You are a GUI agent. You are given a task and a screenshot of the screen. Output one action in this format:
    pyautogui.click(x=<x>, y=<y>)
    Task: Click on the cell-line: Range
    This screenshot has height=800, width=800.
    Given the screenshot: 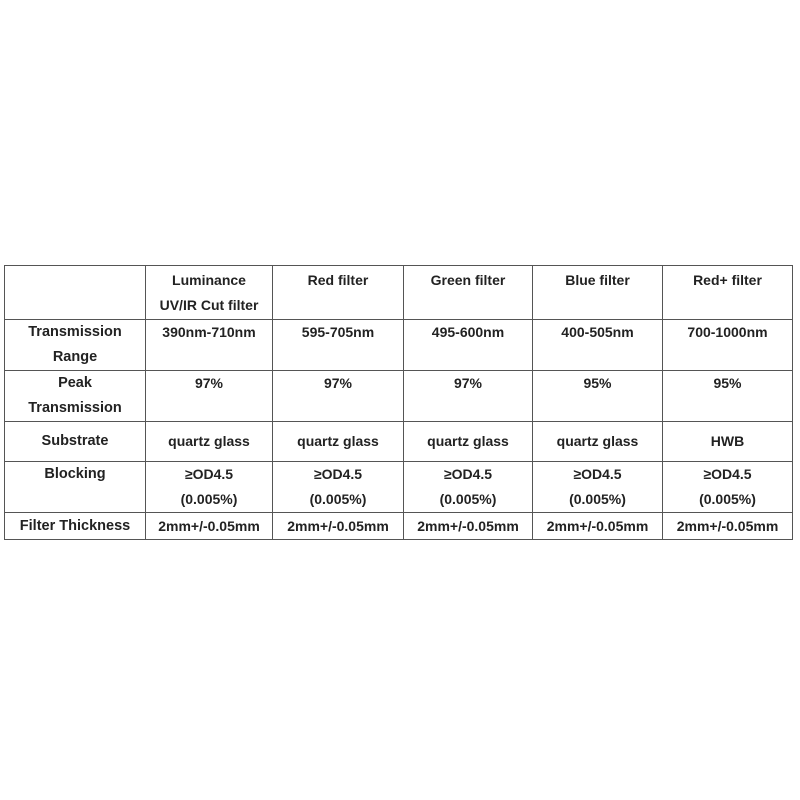 What is the action you would take?
    pyautogui.click(x=75, y=357)
    